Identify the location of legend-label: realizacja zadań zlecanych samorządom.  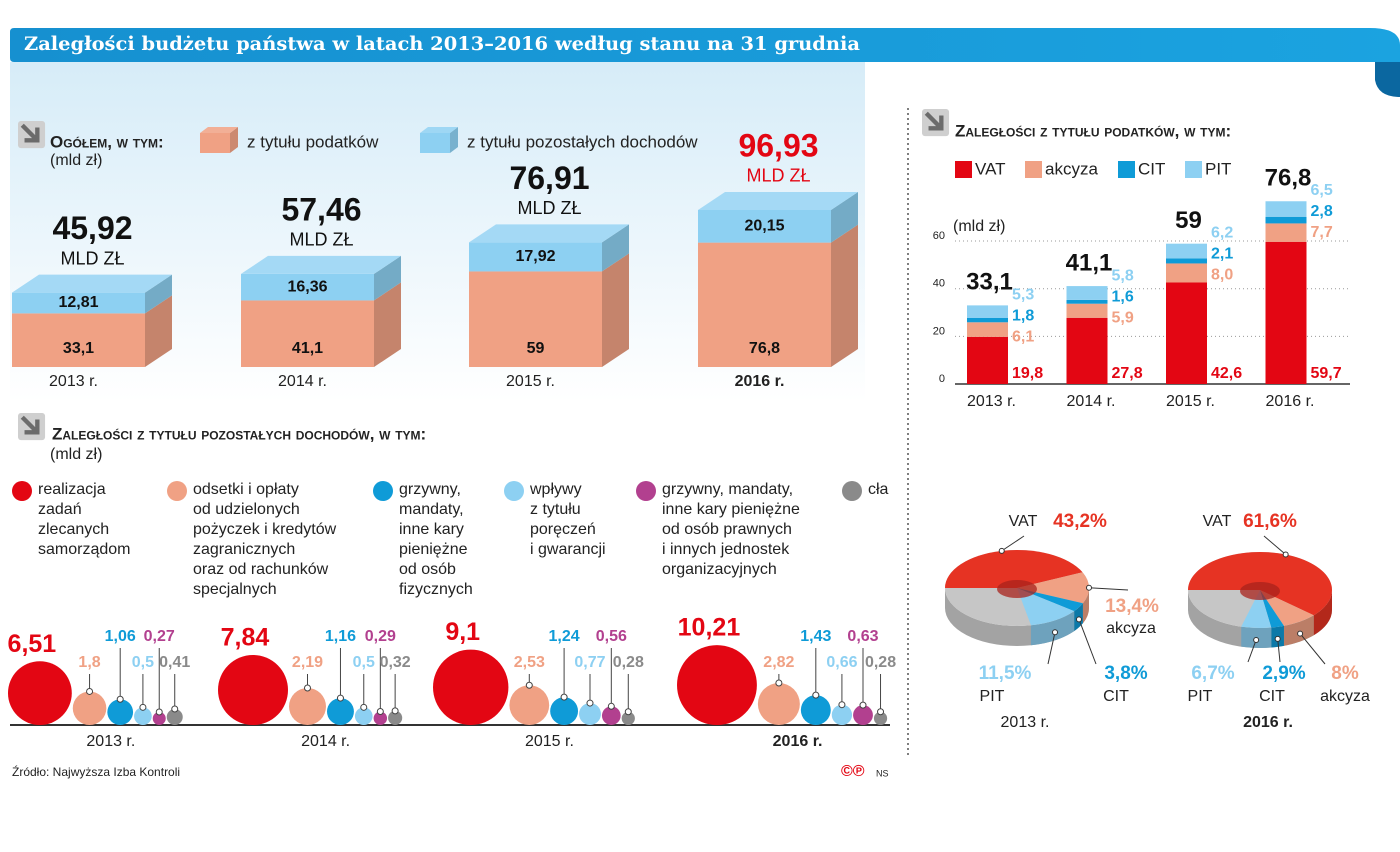
(84, 519).